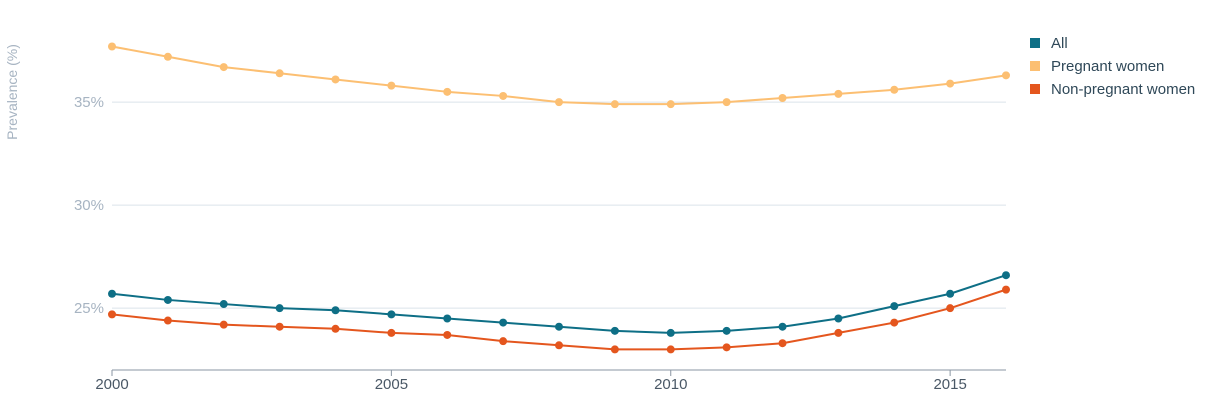 The width and height of the screenshot is (1230, 402). I want to click on y-axis-ticks: 25% 30% 35%, so click(89, 205).